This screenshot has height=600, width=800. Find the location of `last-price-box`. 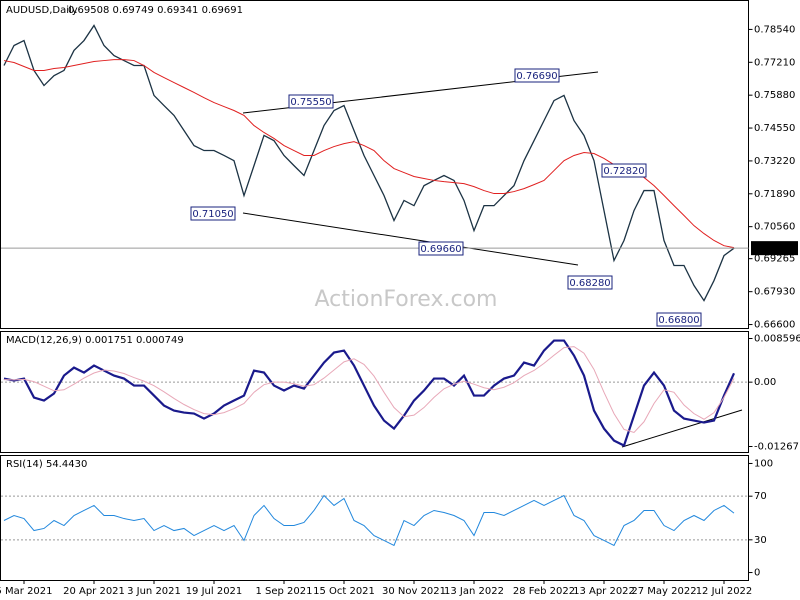

last-price-box is located at coordinates (774, 248).